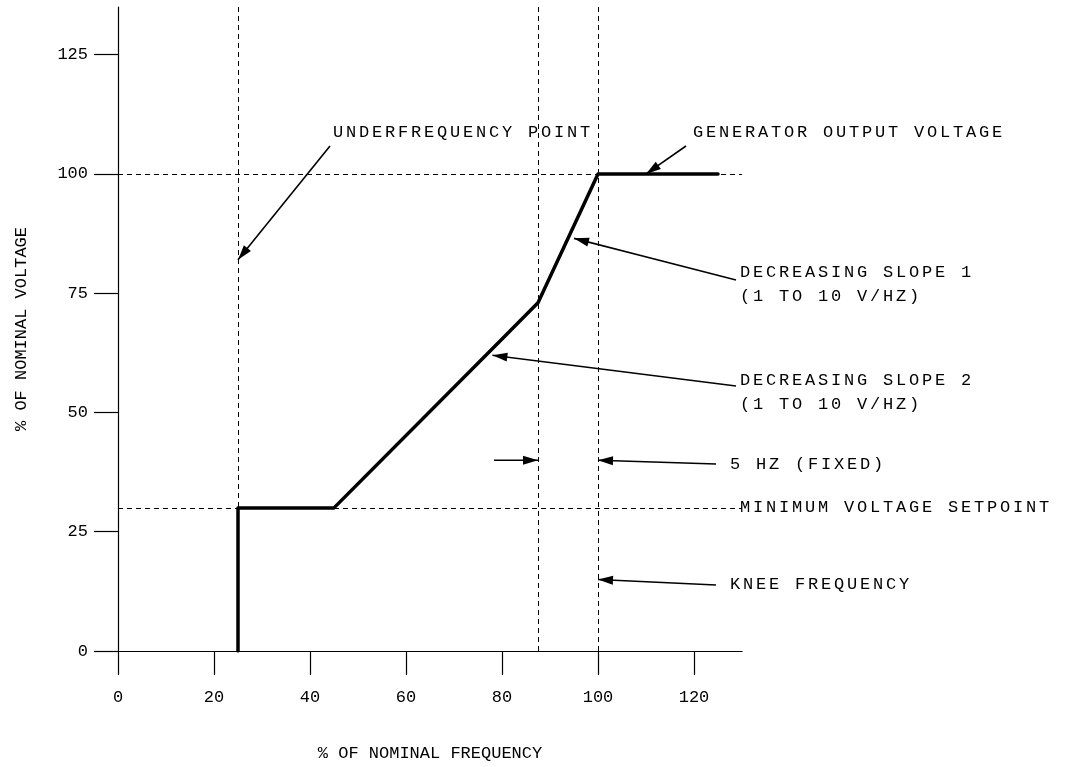 Image resolution: width=1089 pixels, height=767 pixels. Describe the element at coordinates (463, 133) in the screenshot. I see `annotation: UNDERFREQUENCY POINT` at that location.